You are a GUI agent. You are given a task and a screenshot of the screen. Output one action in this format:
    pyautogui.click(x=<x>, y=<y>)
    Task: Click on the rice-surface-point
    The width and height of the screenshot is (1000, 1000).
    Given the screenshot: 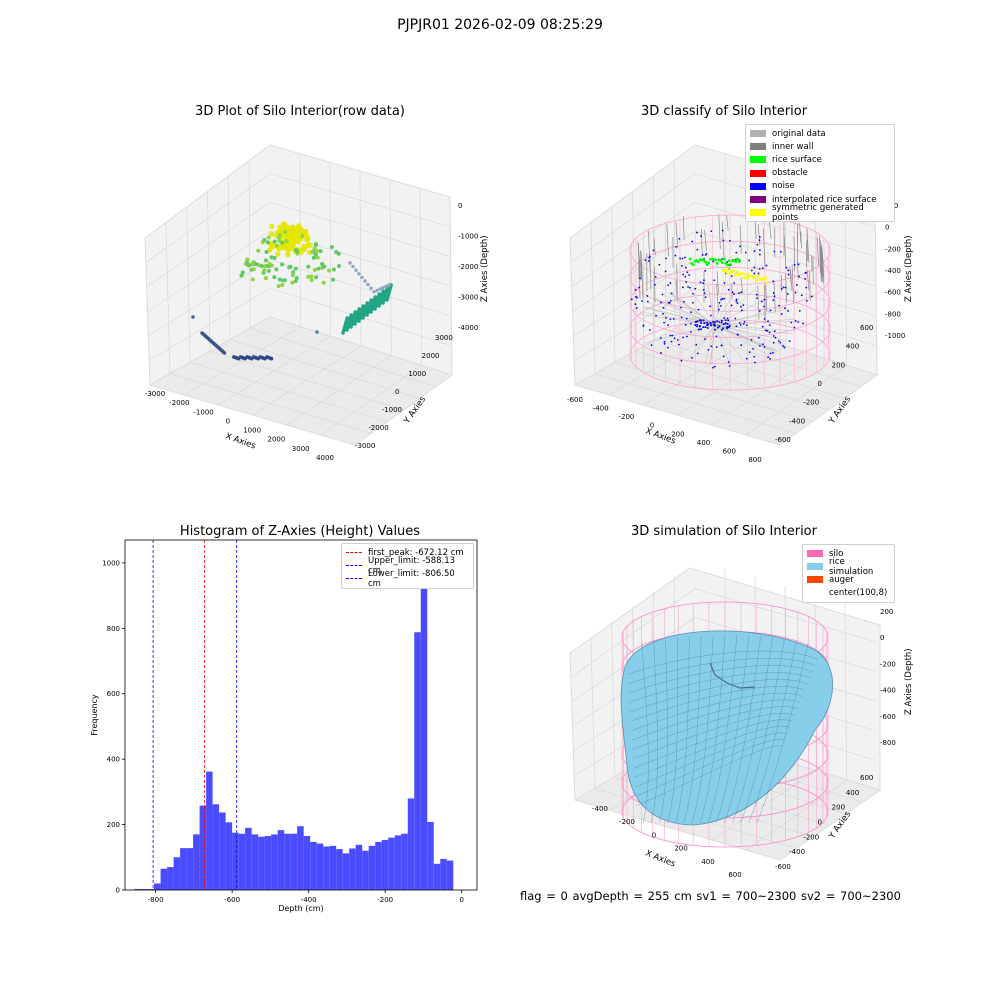 What is the action you would take?
    pyautogui.click(x=709, y=263)
    